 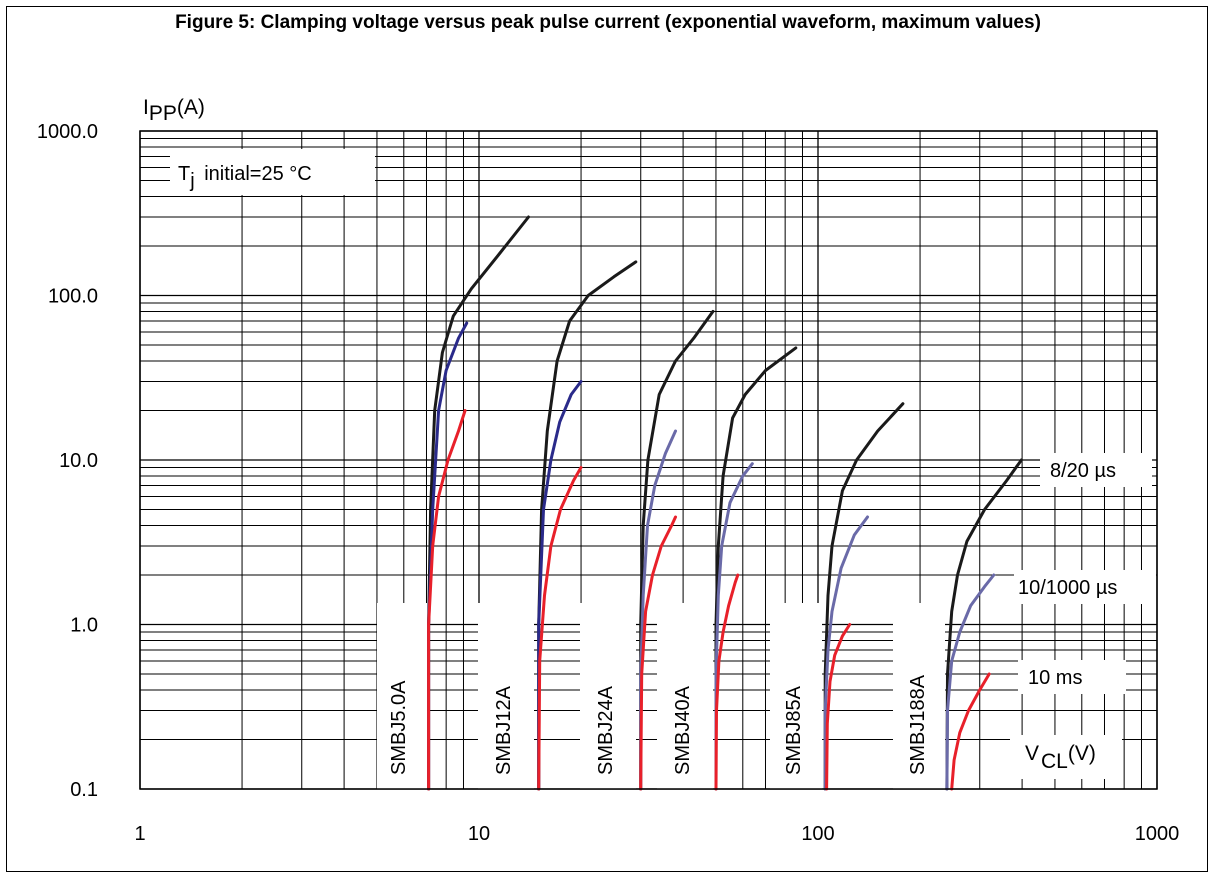 I want to click on device-label: SMBJ85A, so click(x=794, y=730).